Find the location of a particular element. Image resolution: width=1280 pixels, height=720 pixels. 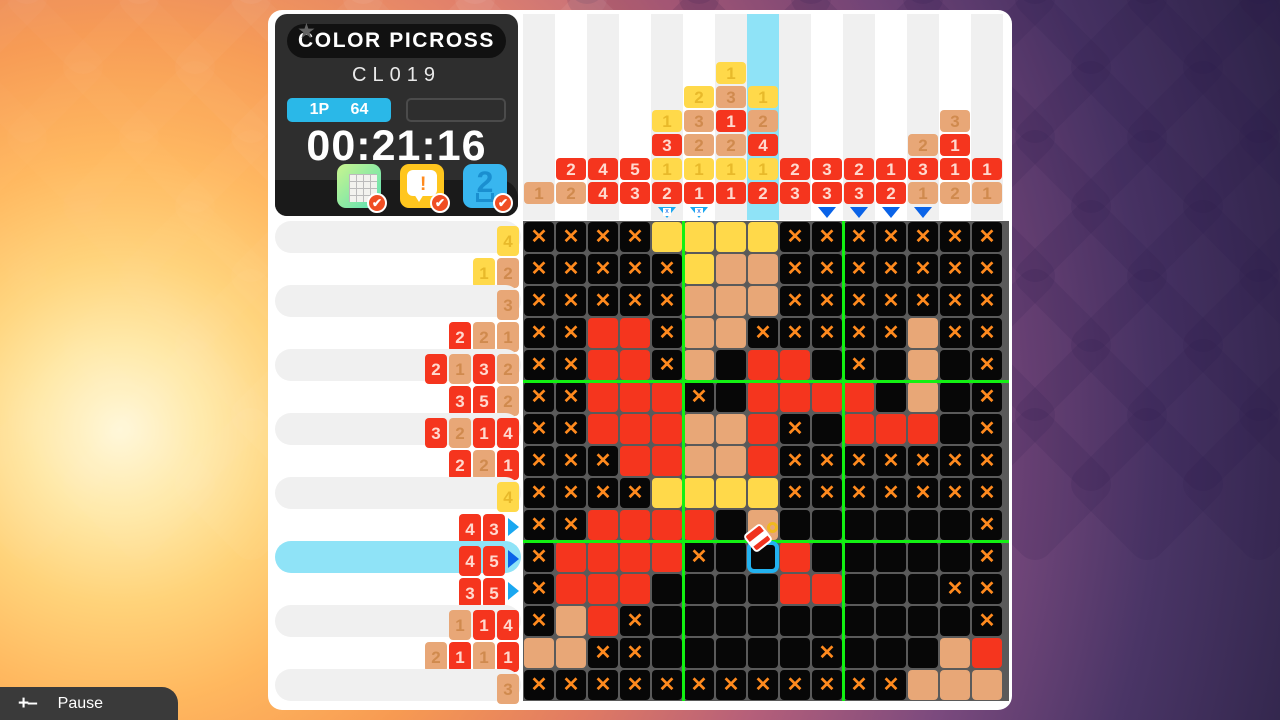

row-clue-8: 4 is located at coordinates (398, 494).